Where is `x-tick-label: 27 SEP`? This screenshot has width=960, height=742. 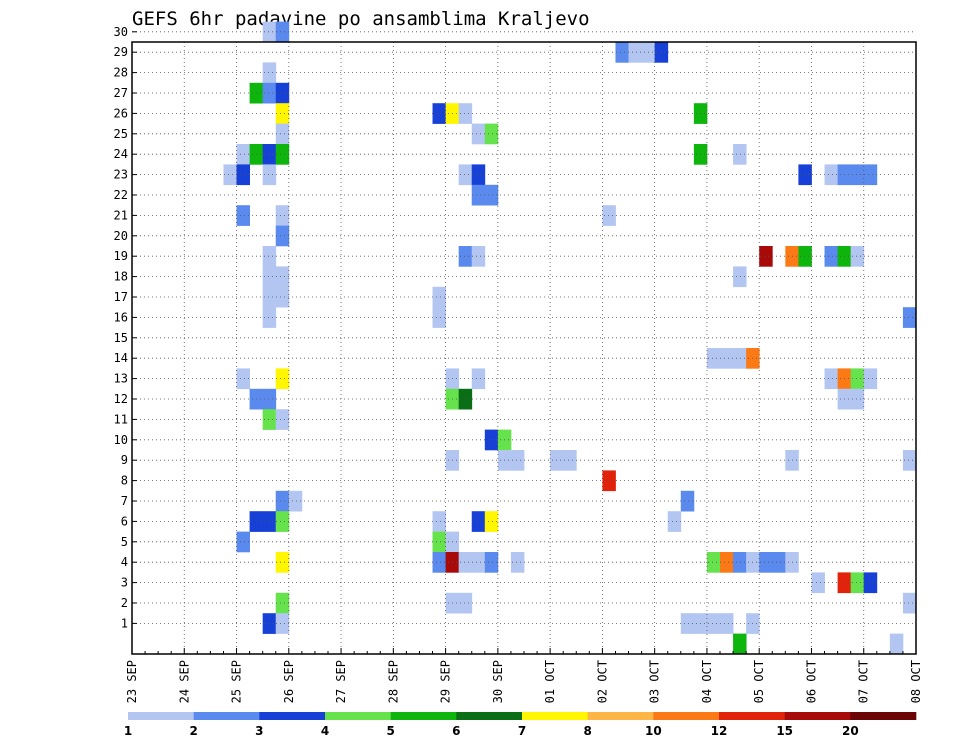 x-tick-label: 27 SEP is located at coordinates (341, 681).